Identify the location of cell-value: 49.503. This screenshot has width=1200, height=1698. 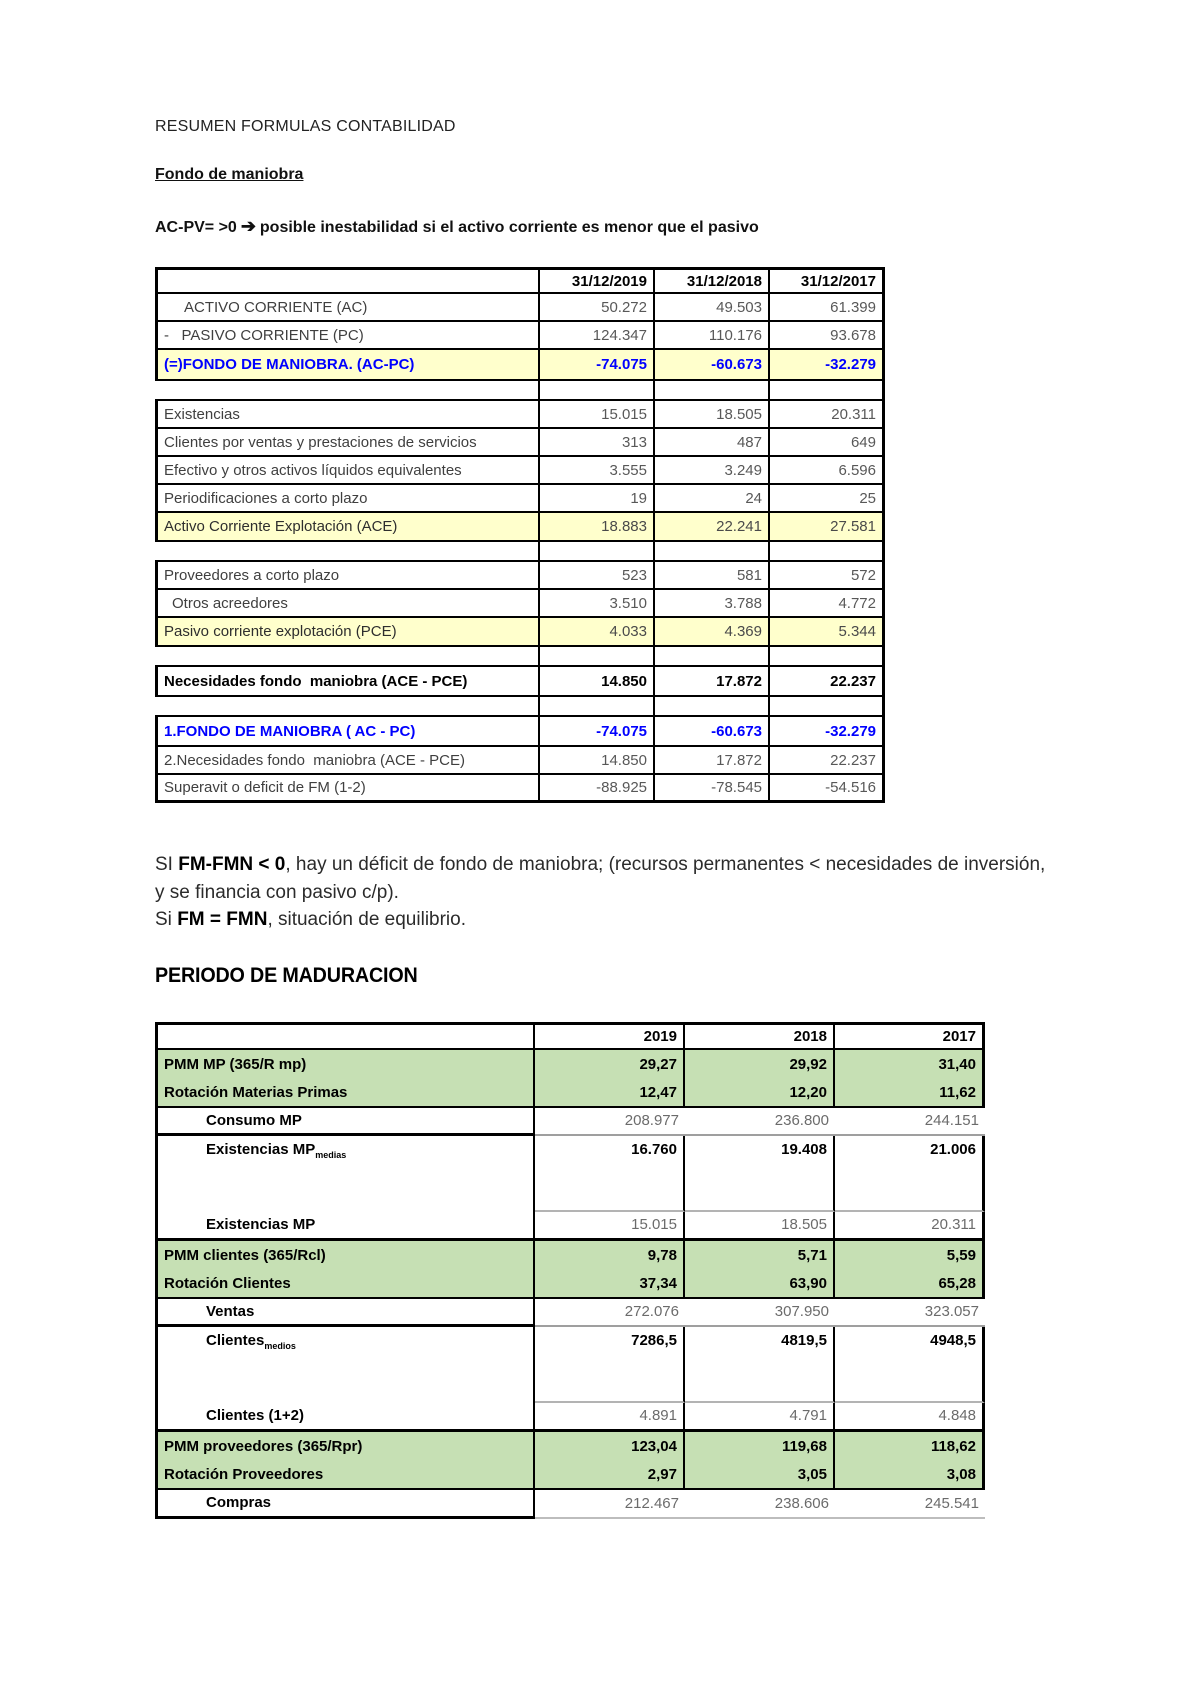
(712, 308).